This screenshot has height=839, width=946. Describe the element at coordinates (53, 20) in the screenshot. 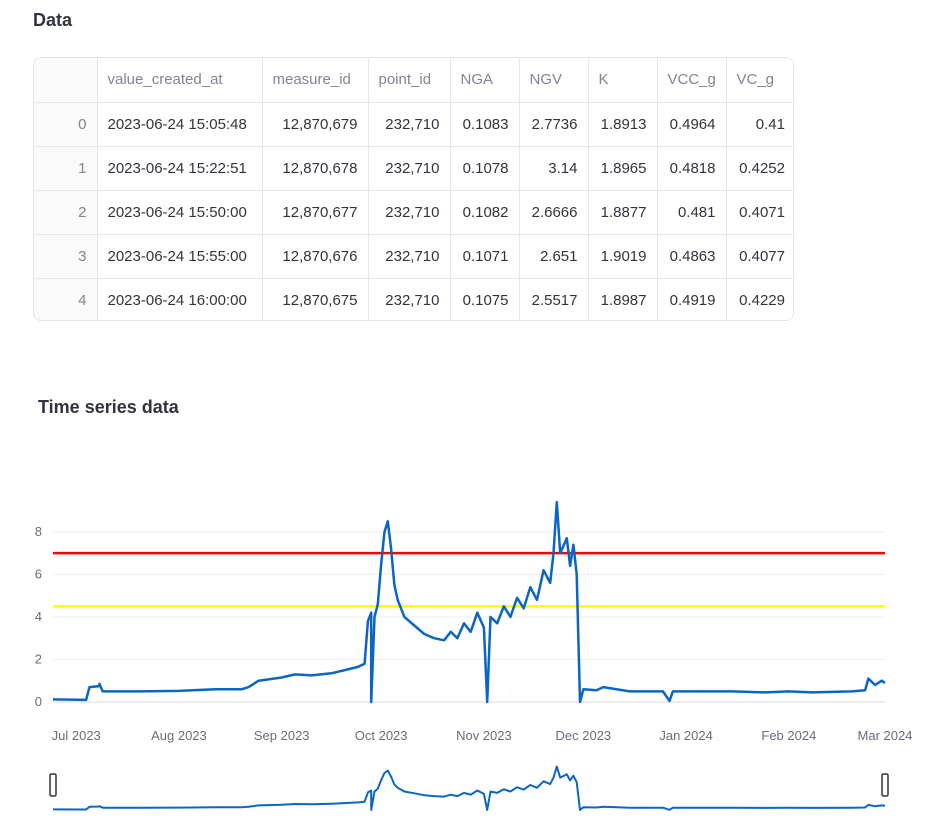

I see `data-section-title: Data` at that location.